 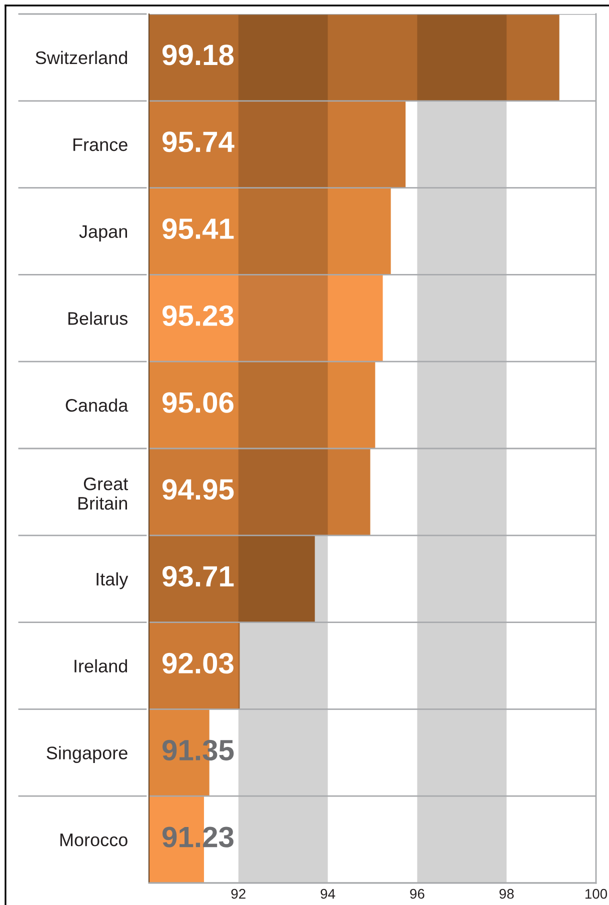 What do you see at coordinates (82, 57) in the screenshot?
I see `y-tick-label: Switzerland` at bounding box center [82, 57].